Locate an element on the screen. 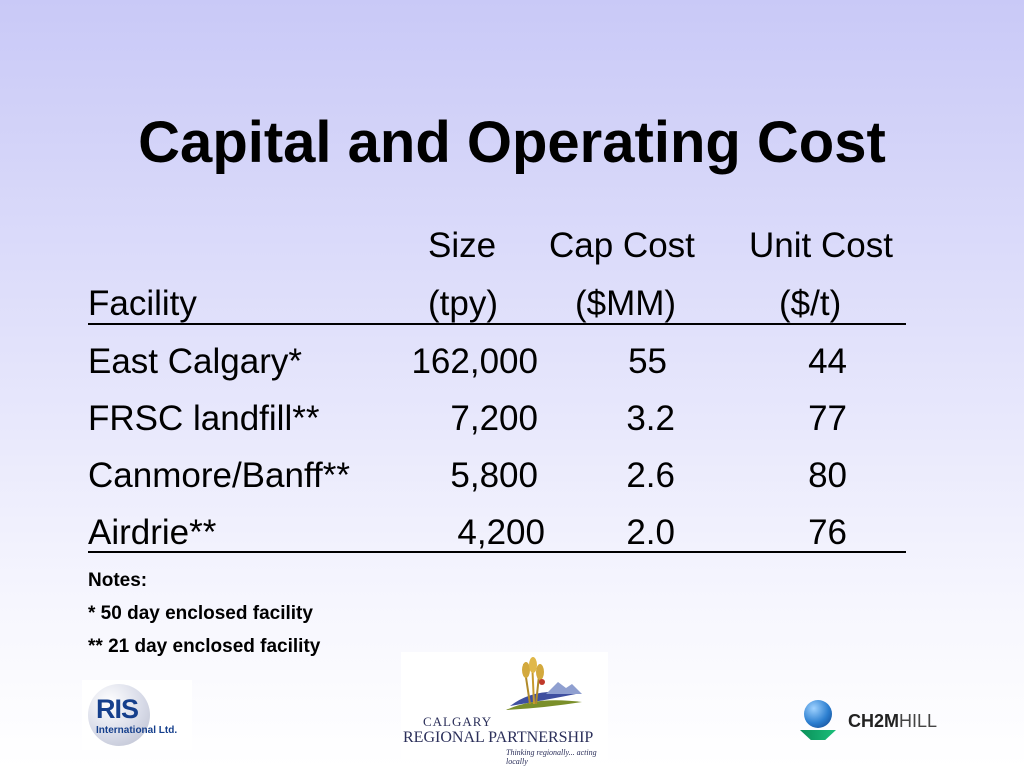  row-cap-cost: 2.6 is located at coordinates (650, 475).